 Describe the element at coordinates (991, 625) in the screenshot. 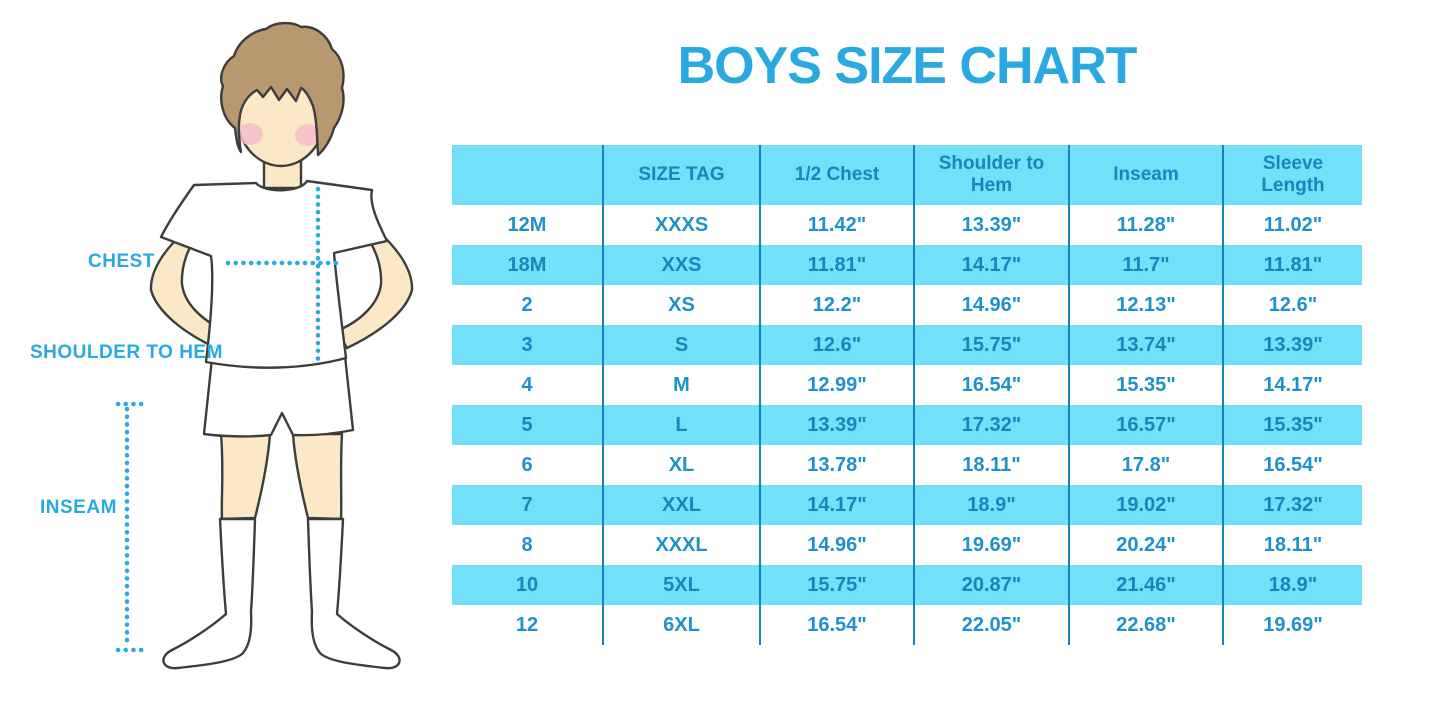

I see `table-cell: 22.05"` at that location.